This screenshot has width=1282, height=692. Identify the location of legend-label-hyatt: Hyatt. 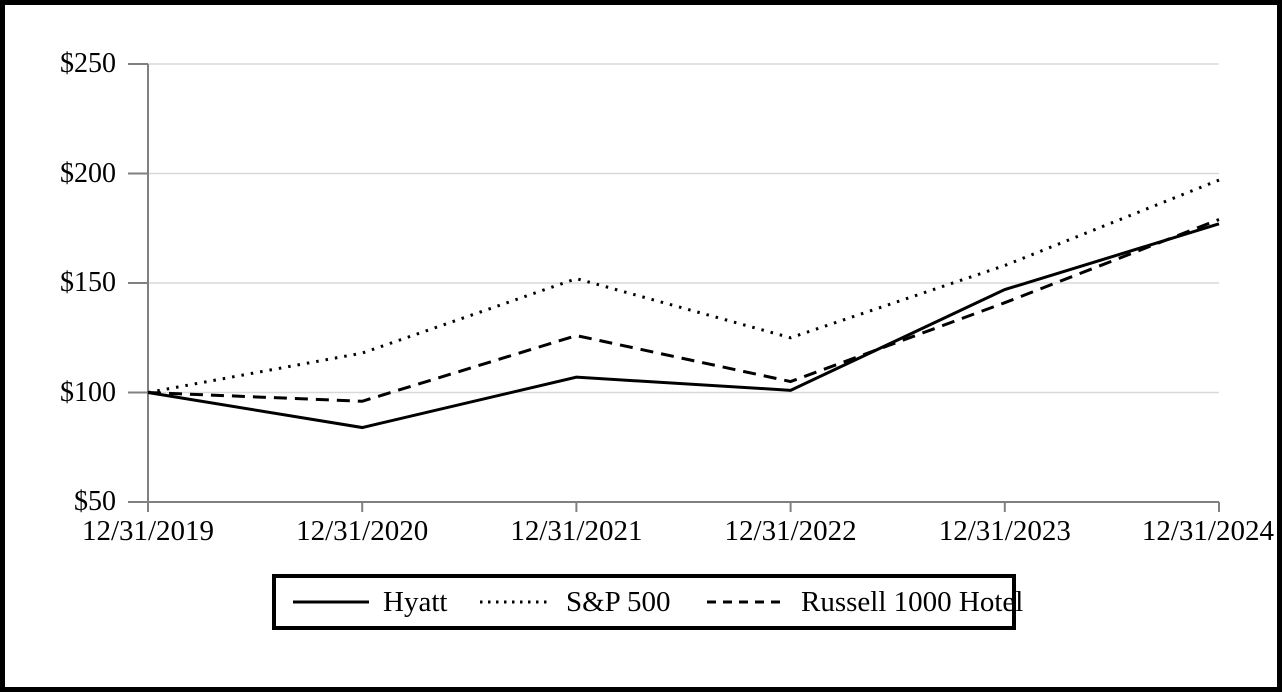
(415, 601).